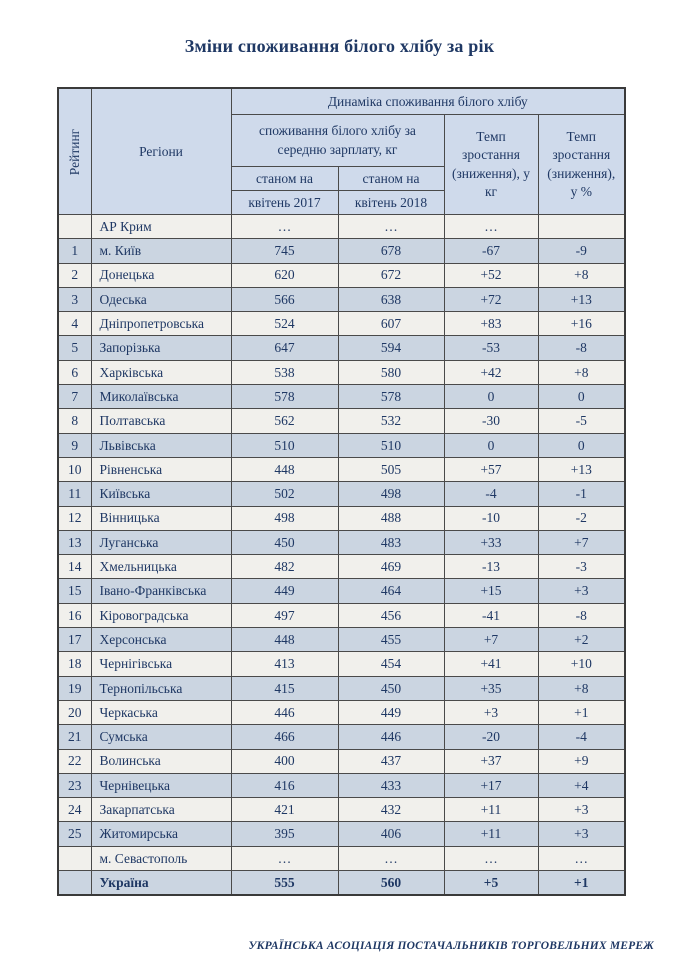 The width and height of the screenshot is (679, 960). I want to click on diff-pct-cell: -8, so click(581, 615).